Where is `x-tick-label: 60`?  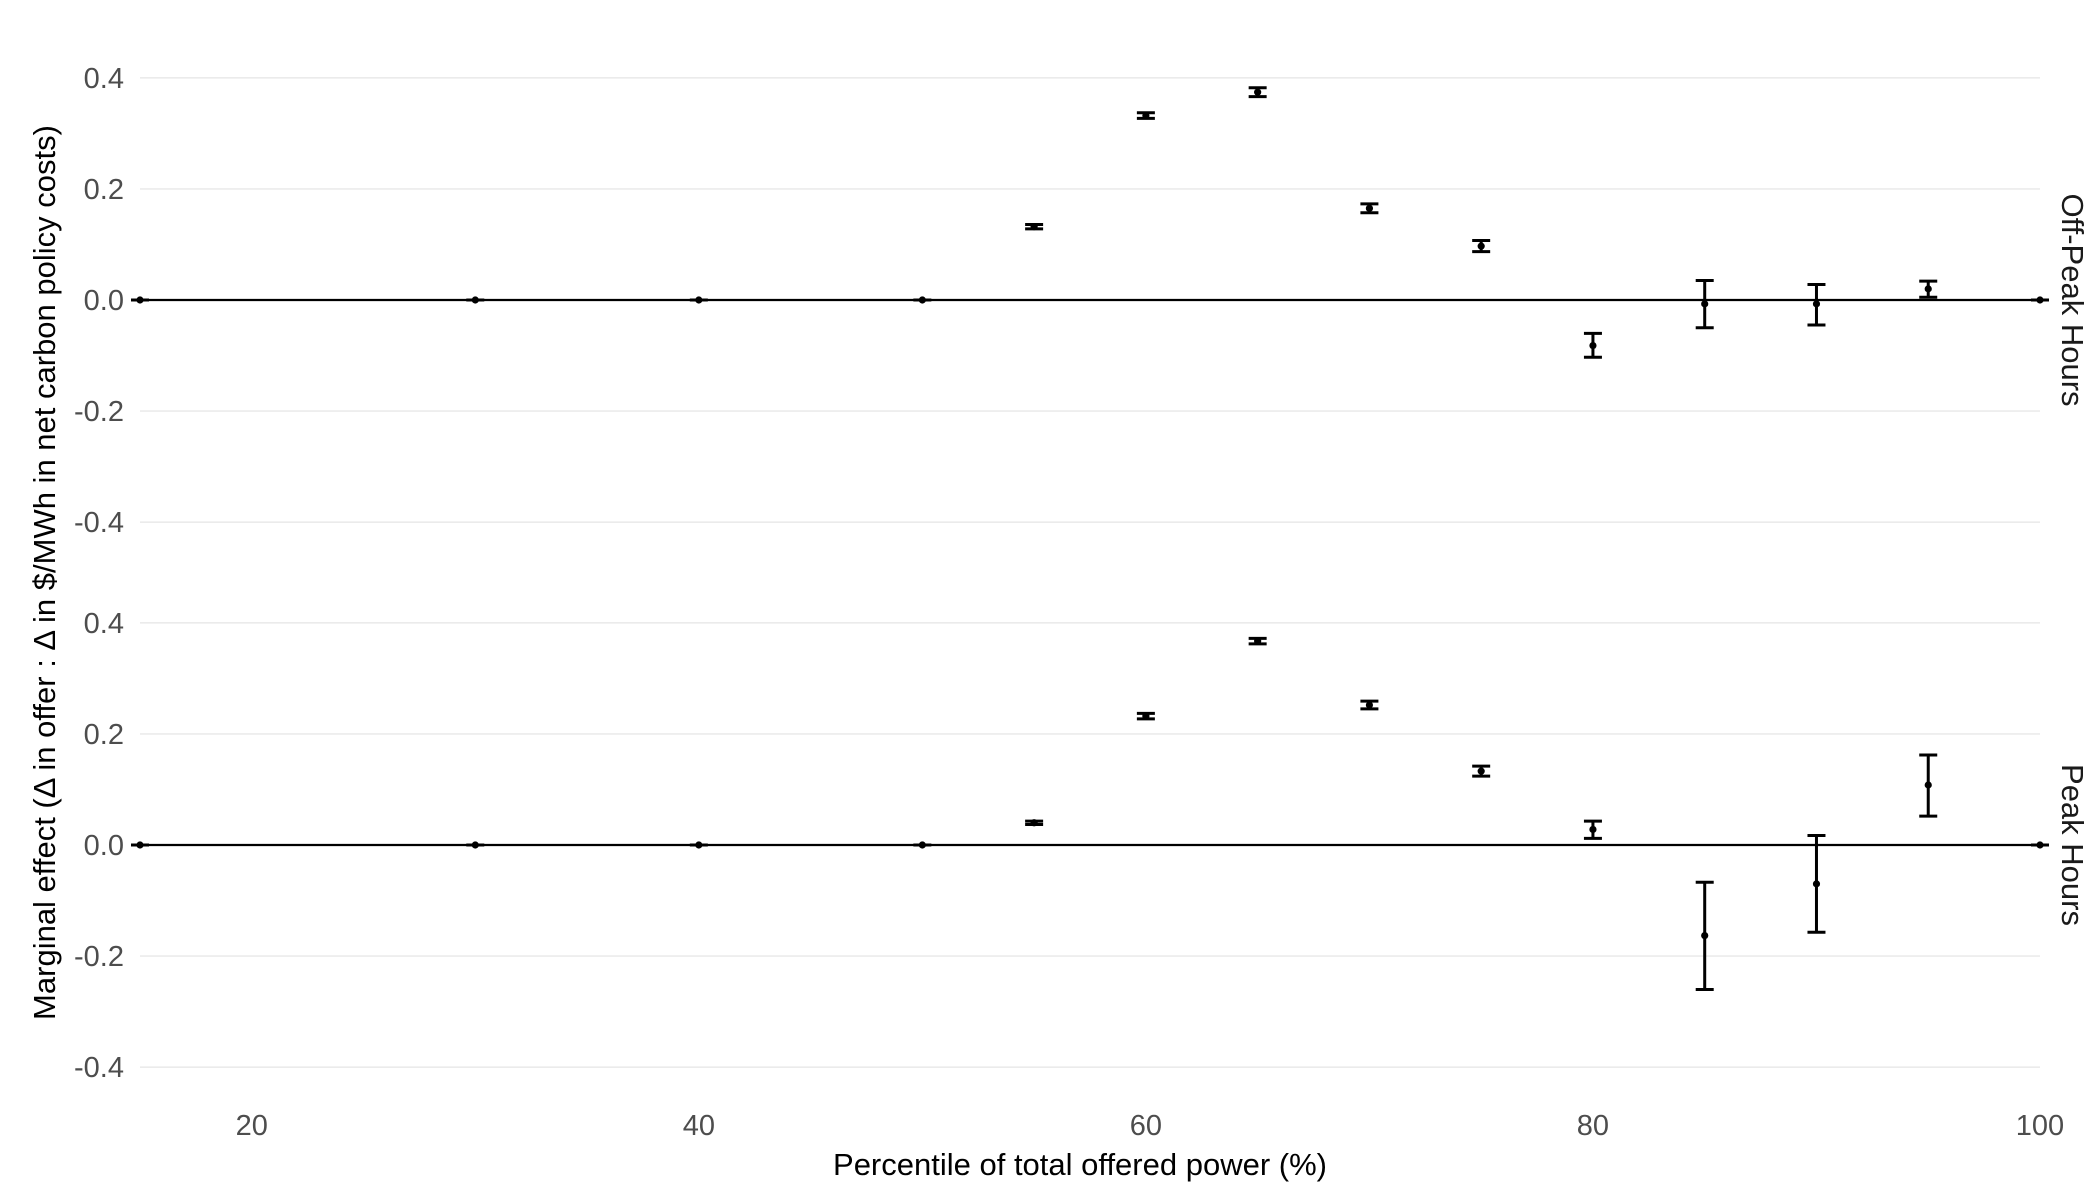 x-tick-label: 60 is located at coordinates (1146, 1126).